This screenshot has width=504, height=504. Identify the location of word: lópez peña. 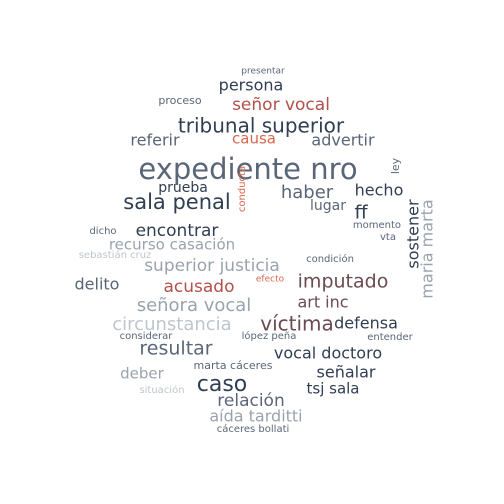
(269, 336).